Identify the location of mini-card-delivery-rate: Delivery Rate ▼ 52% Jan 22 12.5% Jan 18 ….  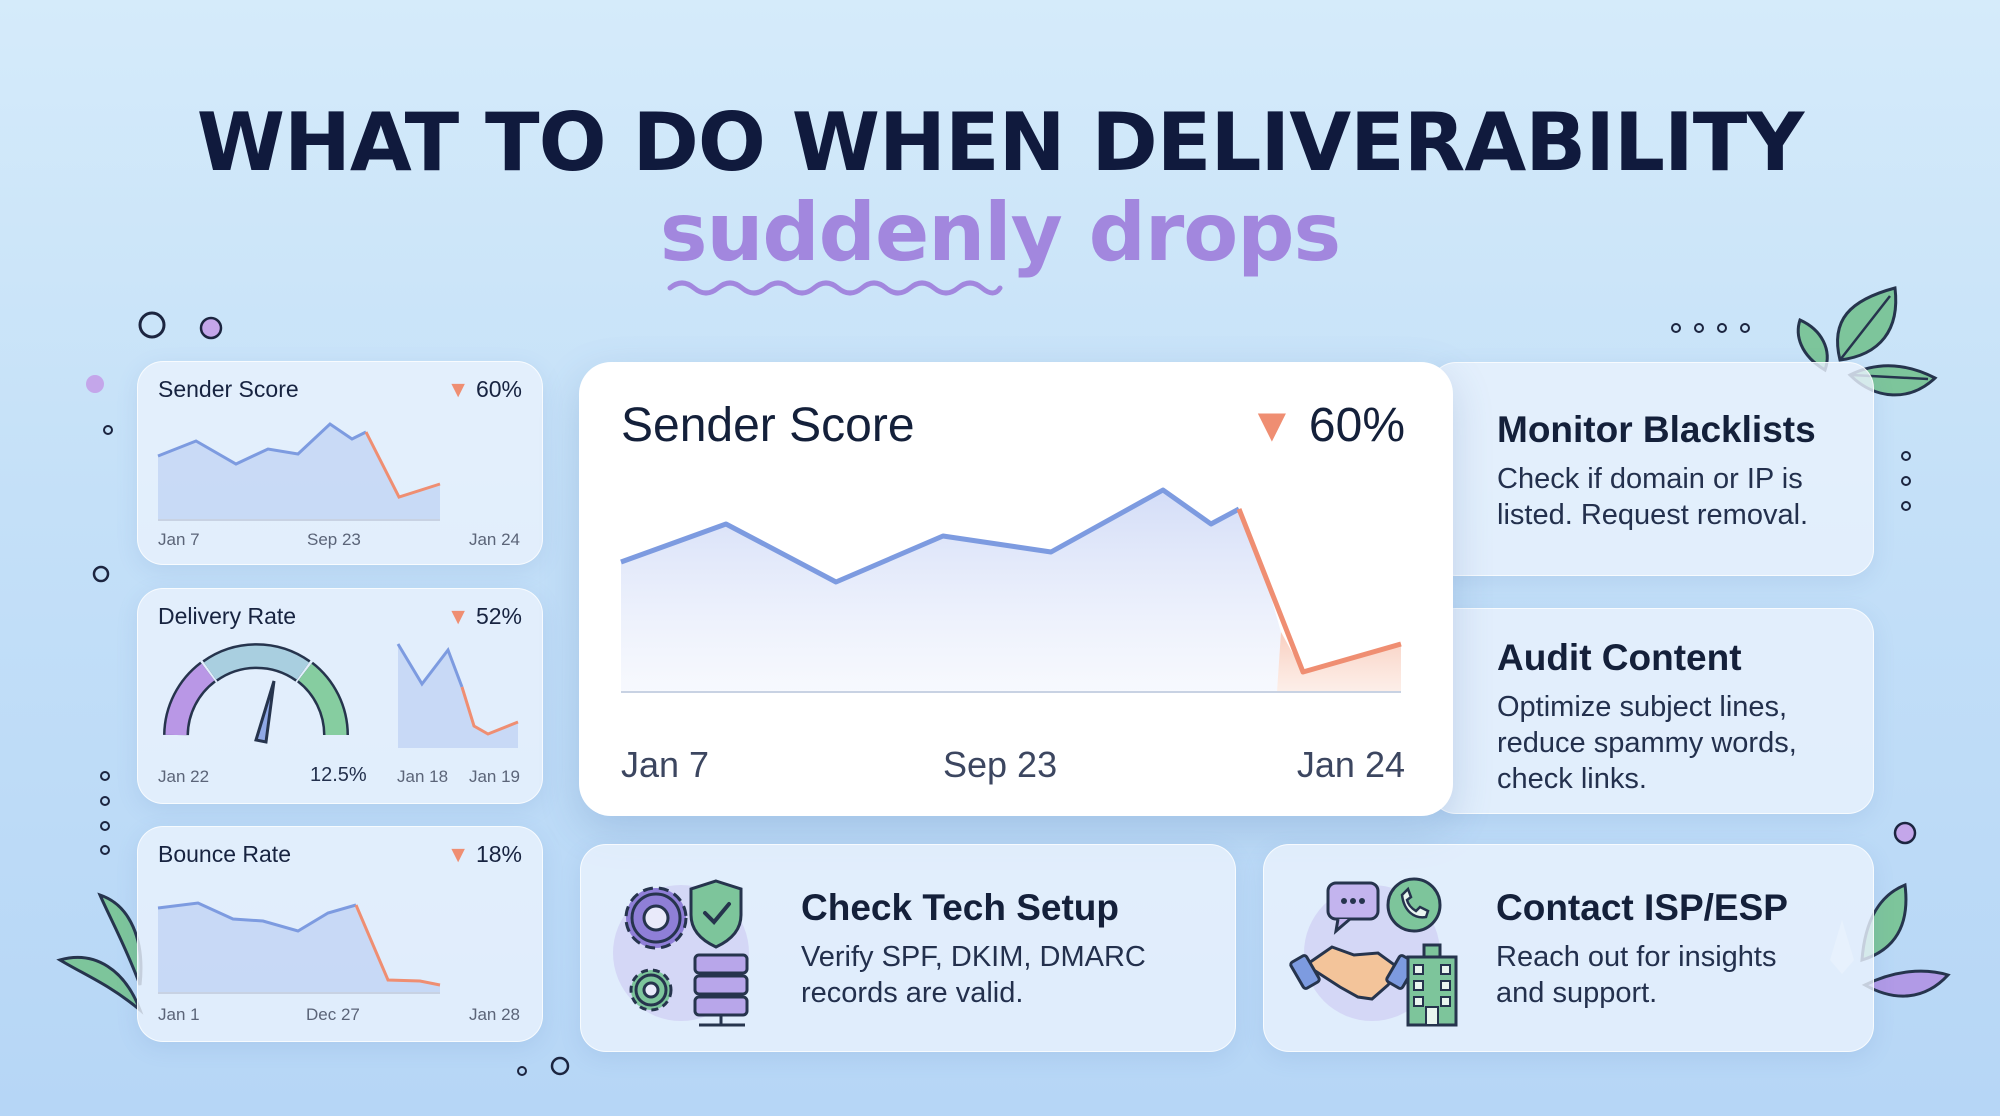
(340, 696).